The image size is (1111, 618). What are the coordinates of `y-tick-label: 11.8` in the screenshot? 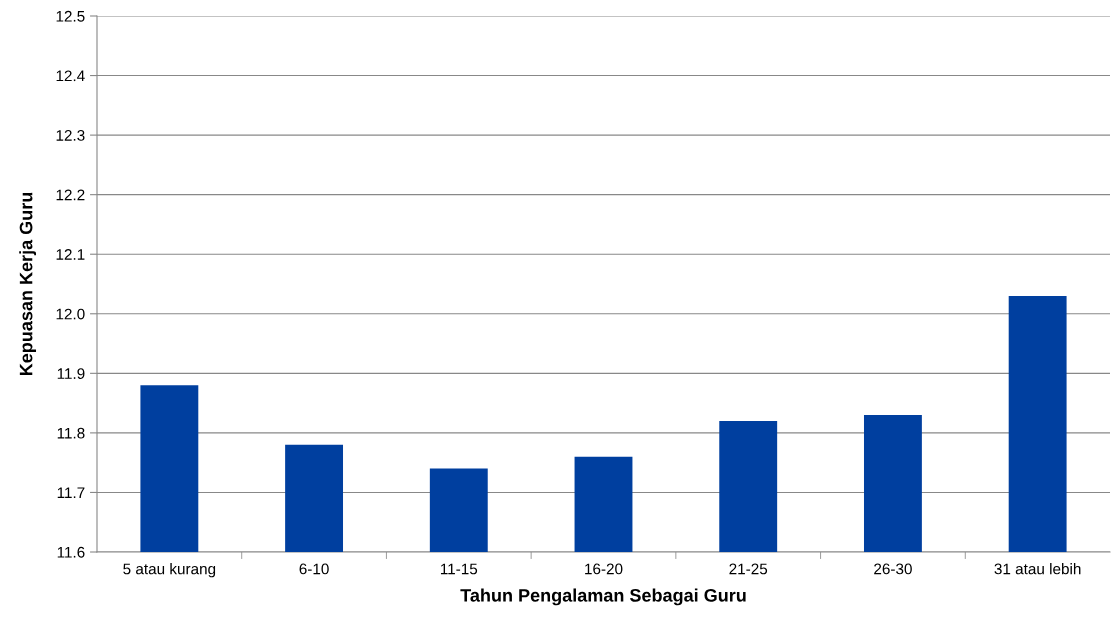 It's located at (71, 433).